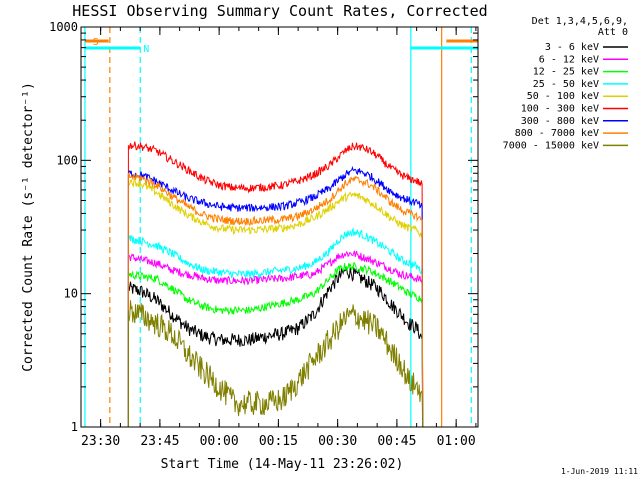  Describe the element at coordinates (560, 109) in the screenshot. I see `legend-entry-label: 100 - 300 keV` at that location.